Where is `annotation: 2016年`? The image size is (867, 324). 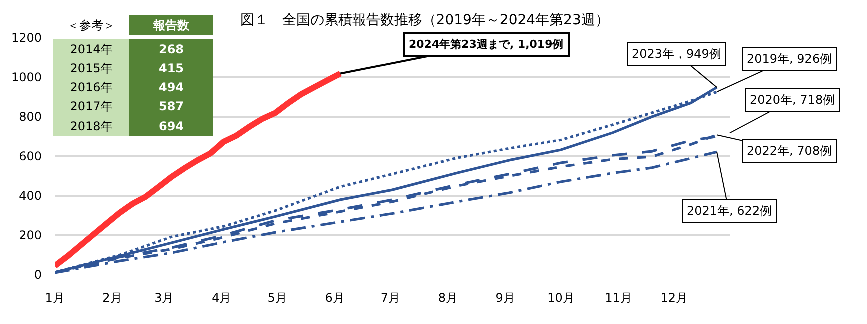
annotation: 2016年 is located at coordinates (91, 87).